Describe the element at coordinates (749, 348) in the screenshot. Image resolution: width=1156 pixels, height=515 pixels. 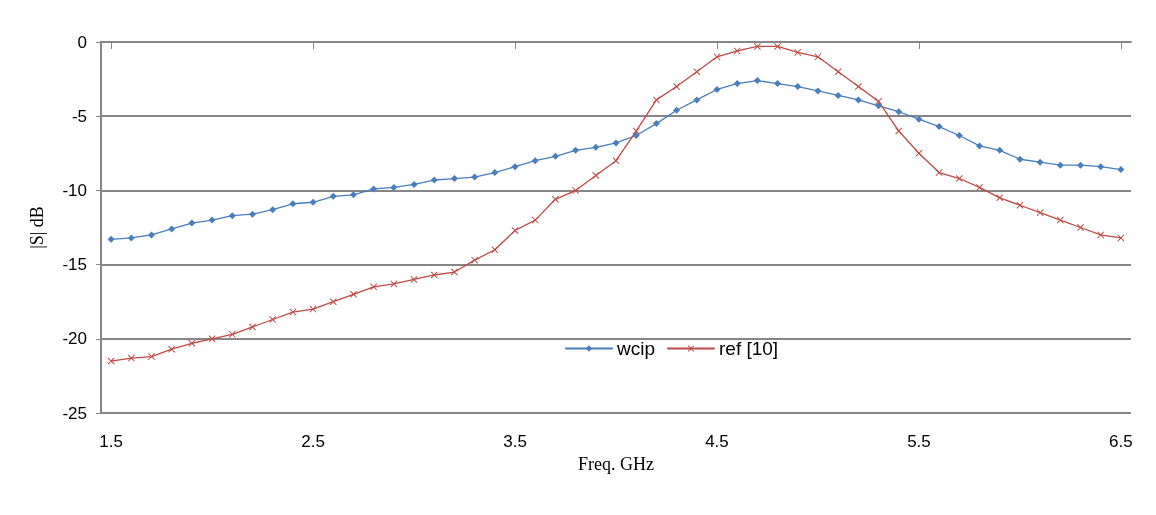
I see `legend-label: ref [10]` at that location.